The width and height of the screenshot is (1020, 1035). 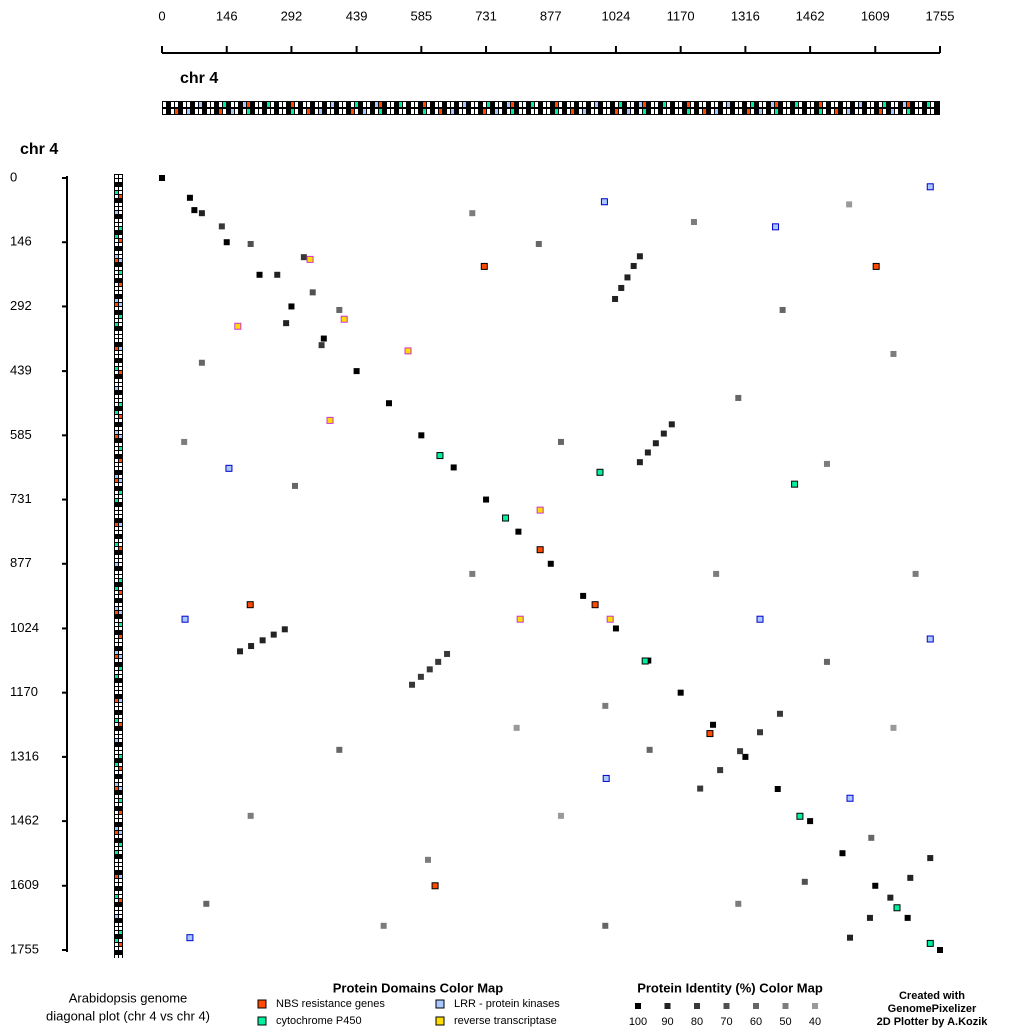 I want to click on x-tick-label: 877, so click(x=551, y=15).